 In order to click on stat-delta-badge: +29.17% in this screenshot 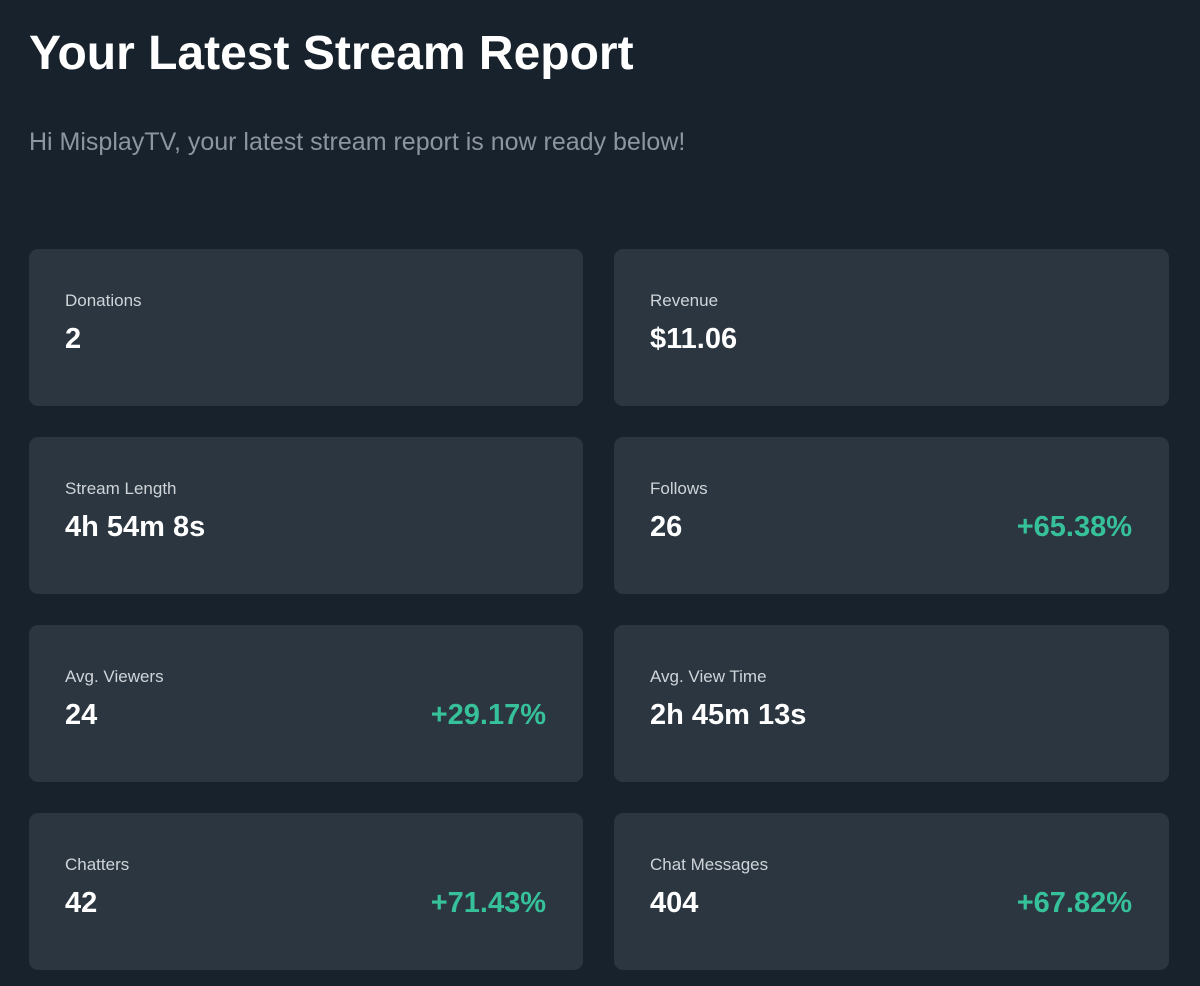, I will do `click(488, 715)`.